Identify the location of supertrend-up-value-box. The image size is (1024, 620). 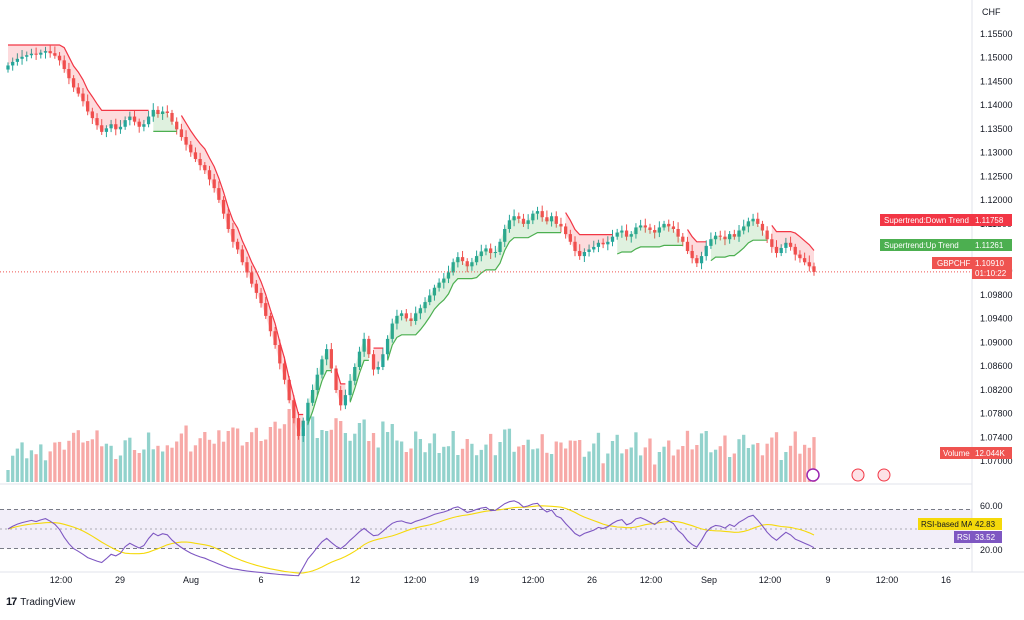
(992, 245).